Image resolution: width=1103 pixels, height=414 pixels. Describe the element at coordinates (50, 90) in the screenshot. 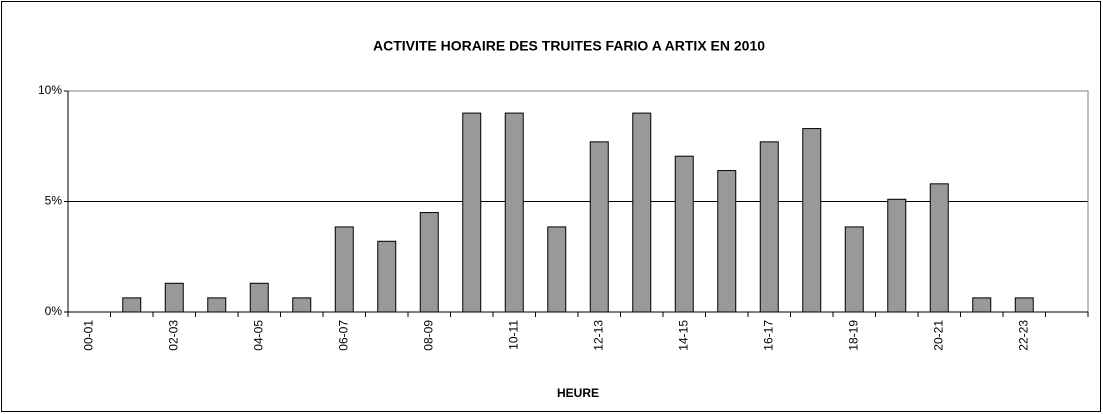

I see `y-tick-label: 10%` at that location.